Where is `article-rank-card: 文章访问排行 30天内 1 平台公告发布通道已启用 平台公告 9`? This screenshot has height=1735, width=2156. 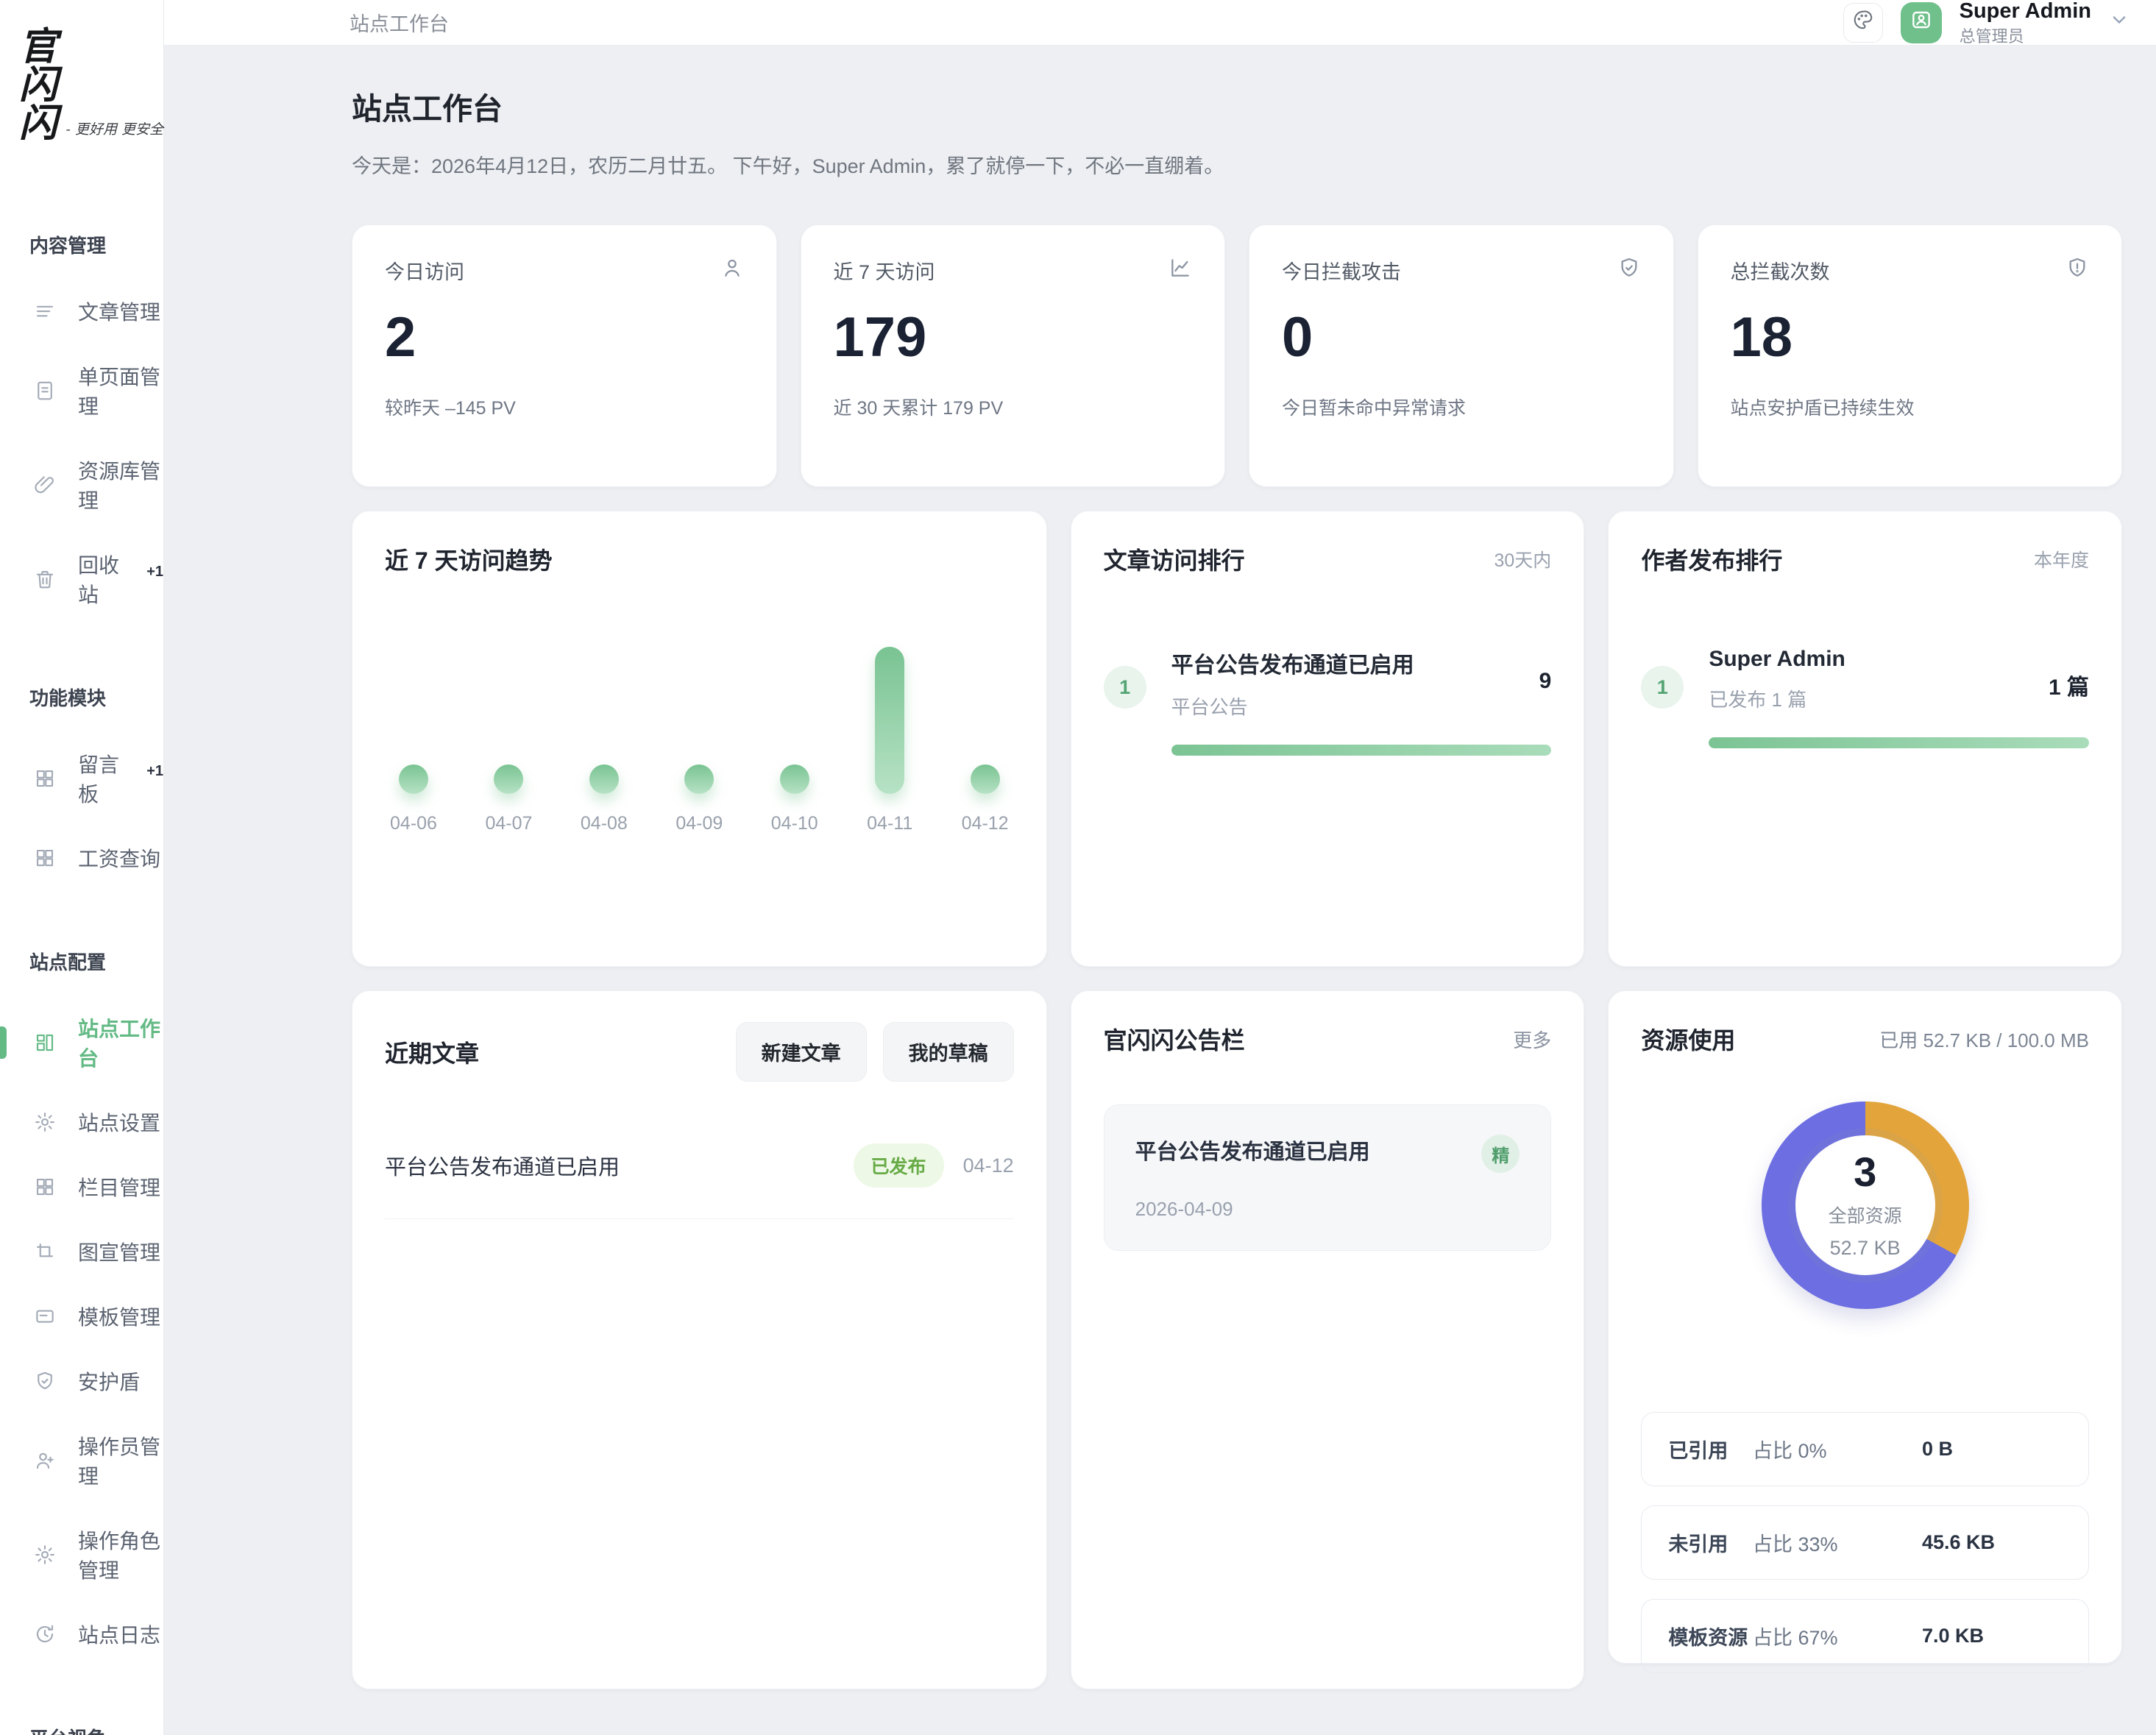
article-rank-card: 文章访问排行 30天内 1 平台公告发布通道已启用 平台公告 9 is located at coordinates (1328, 739).